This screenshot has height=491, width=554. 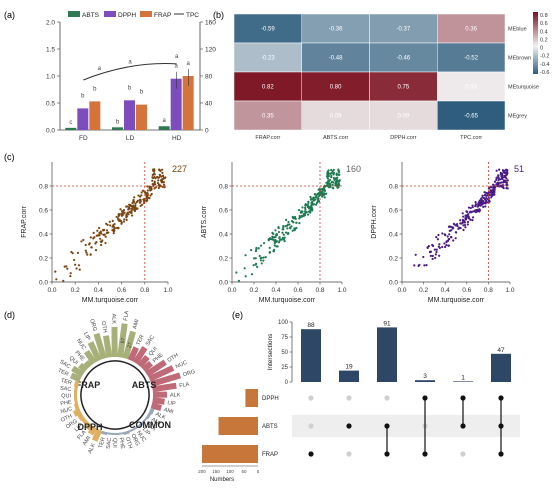 I want to click on group-name: DPPH, so click(x=89, y=427).